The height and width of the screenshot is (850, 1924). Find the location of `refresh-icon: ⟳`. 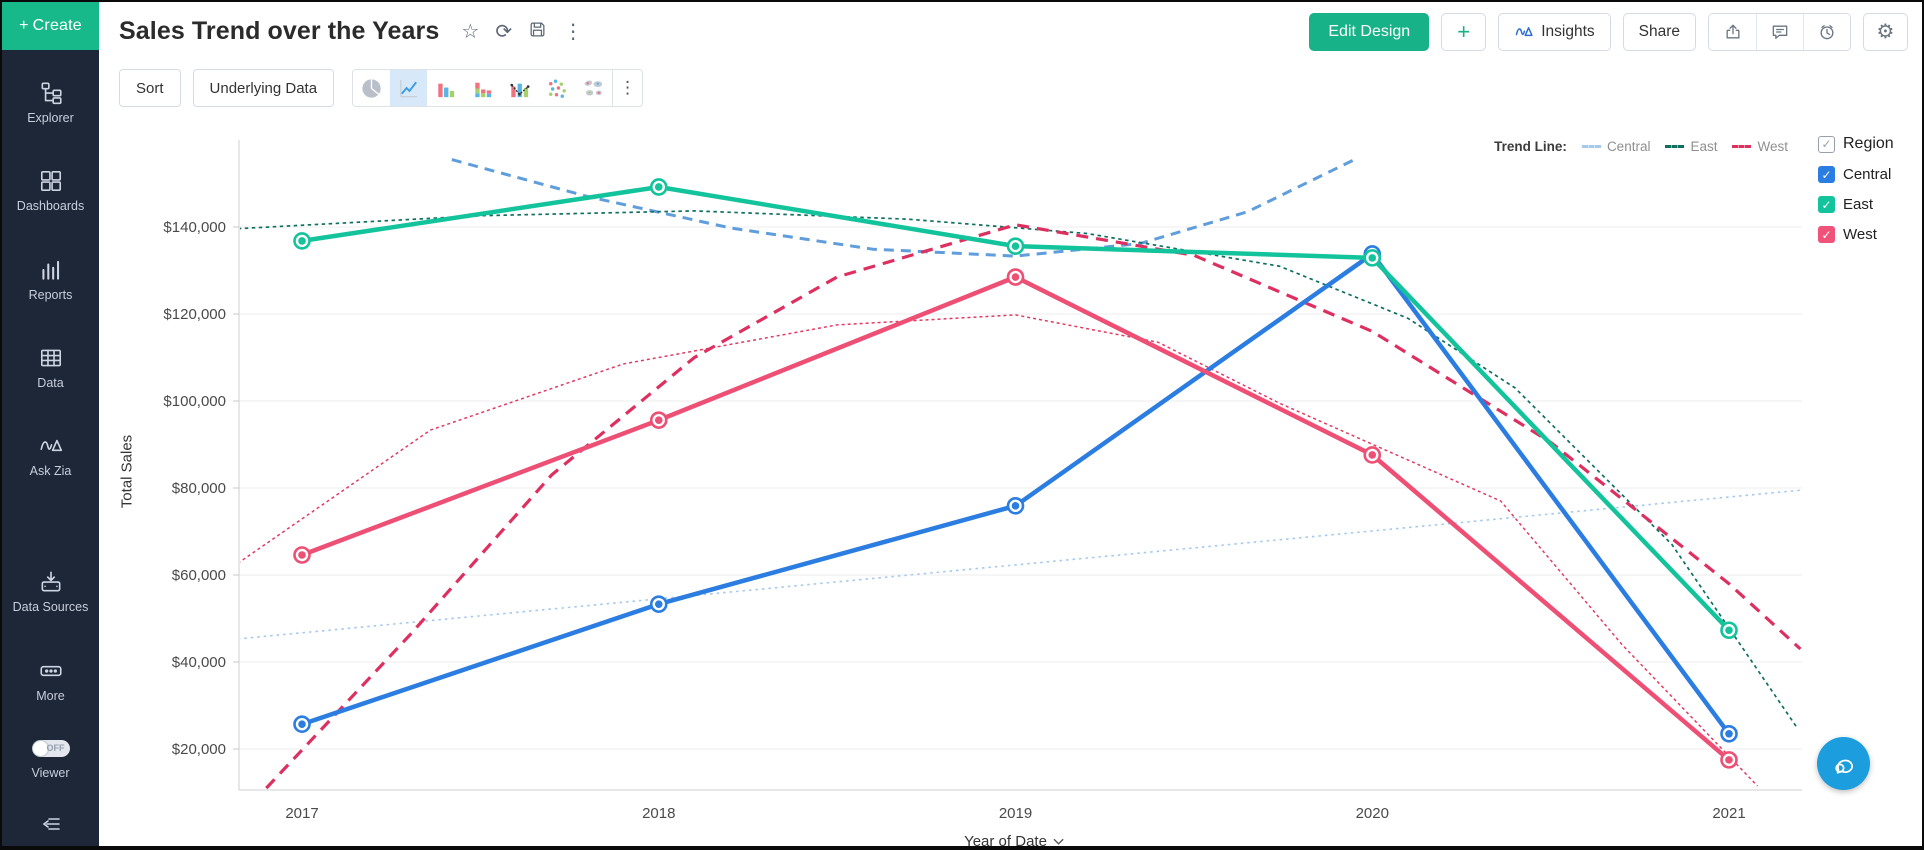

refresh-icon: ⟳ is located at coordinates (504, 31).